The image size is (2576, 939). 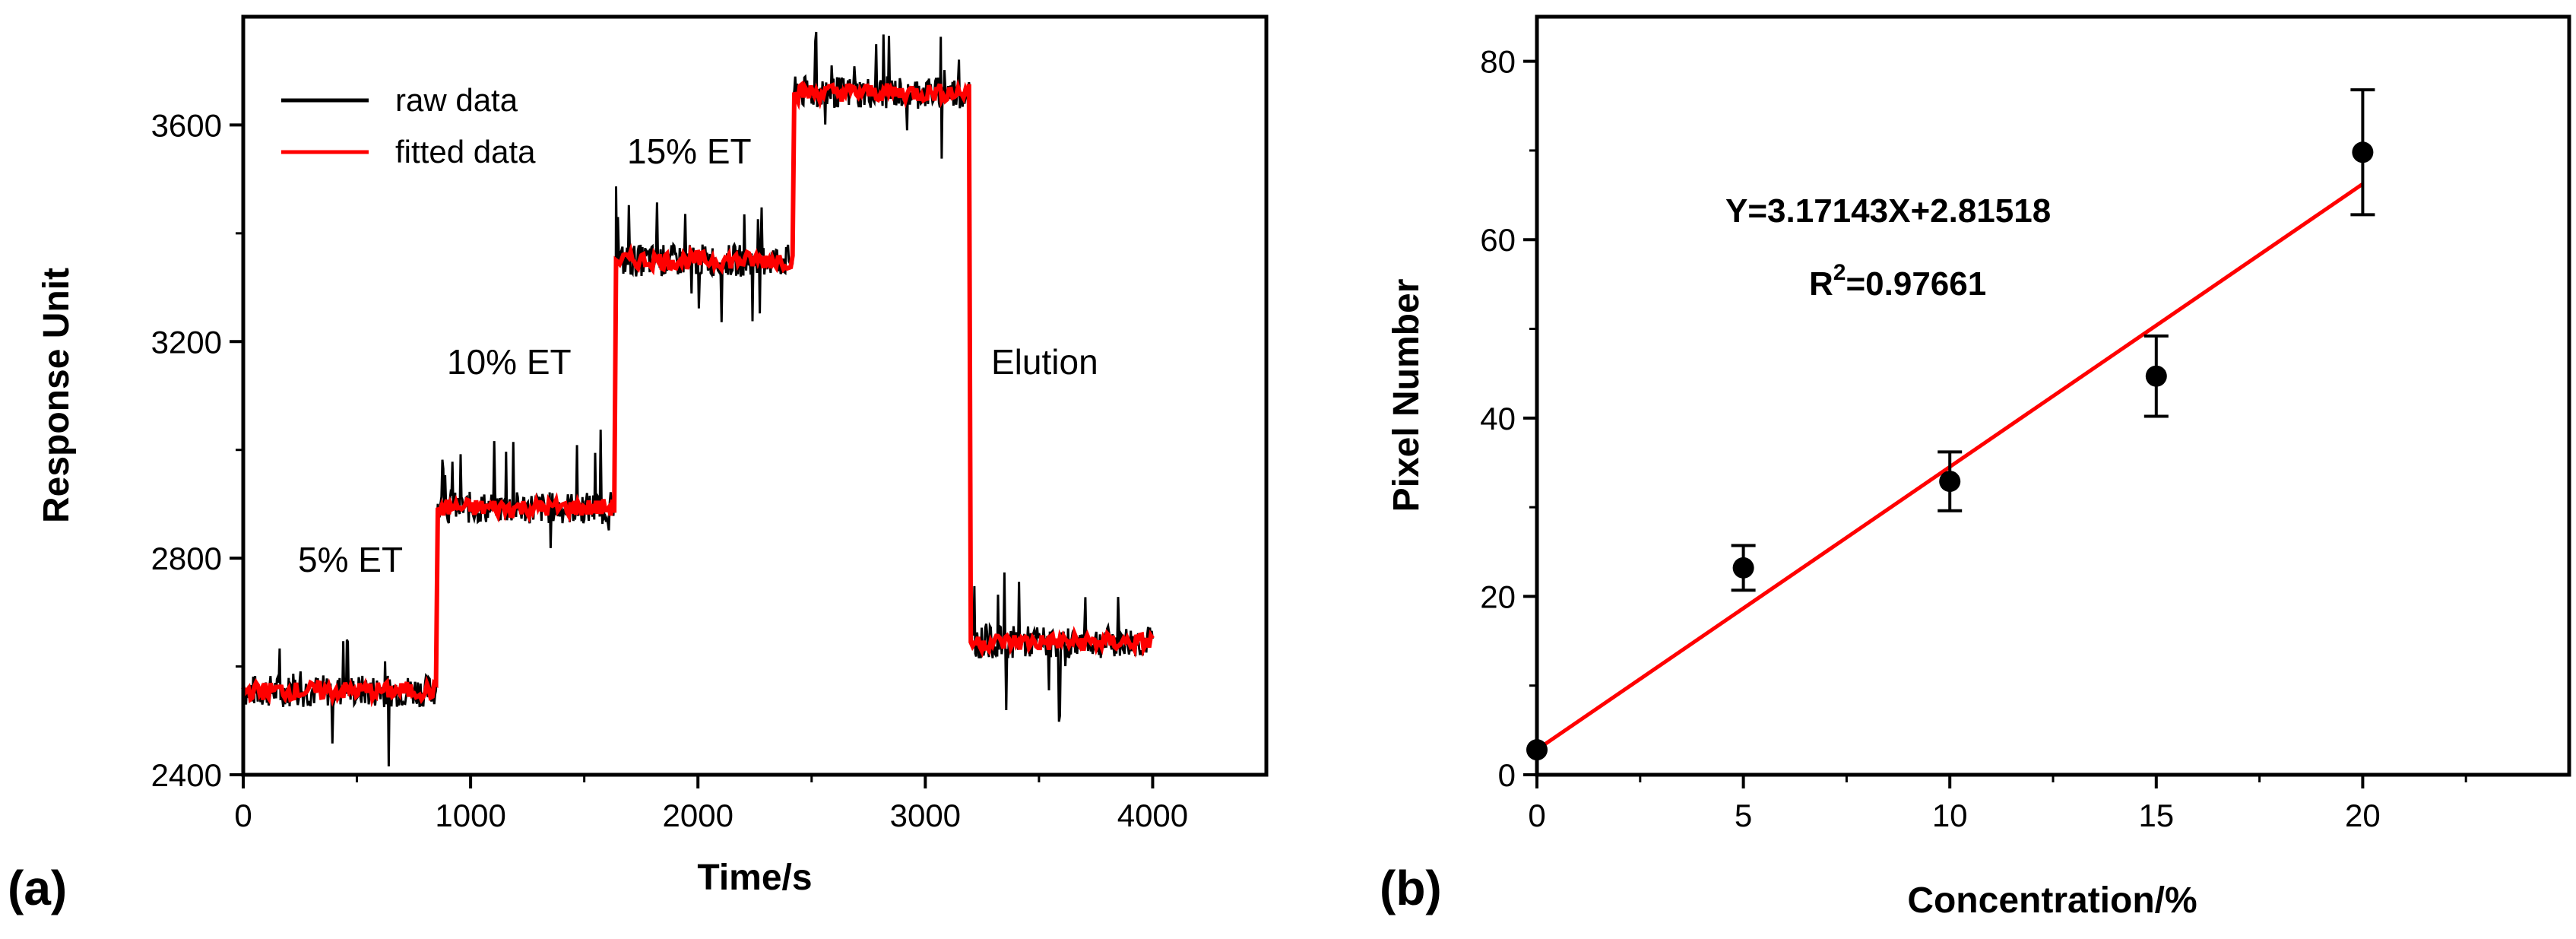 I want to click on y-tick-label-a: 3200, so click(x=186, y=342).